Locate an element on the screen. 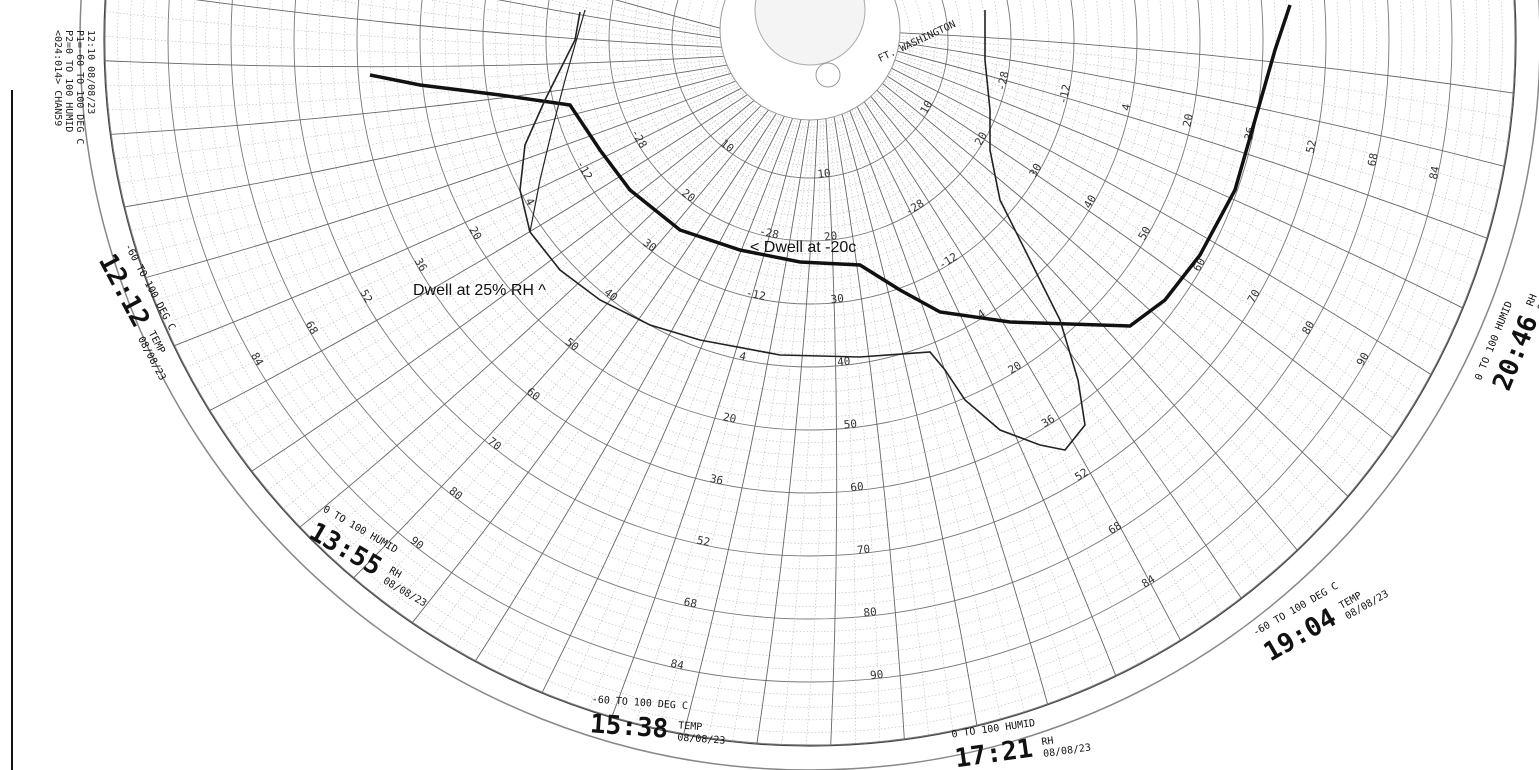 Image resolution: width=1539 pixels, height=770 pixels. annotation: < Dwell at -20c is located at coordinates (803, 247).